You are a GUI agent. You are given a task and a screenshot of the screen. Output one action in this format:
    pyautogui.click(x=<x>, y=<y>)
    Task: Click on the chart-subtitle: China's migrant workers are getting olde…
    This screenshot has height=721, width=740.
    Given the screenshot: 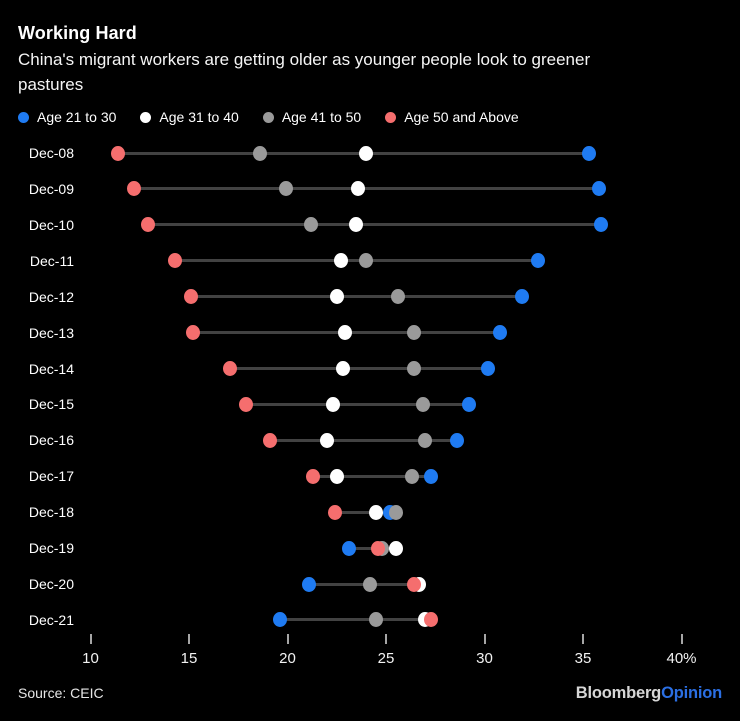 What is the action you would take?
    pyautogui.click(x=304, y=72)
    